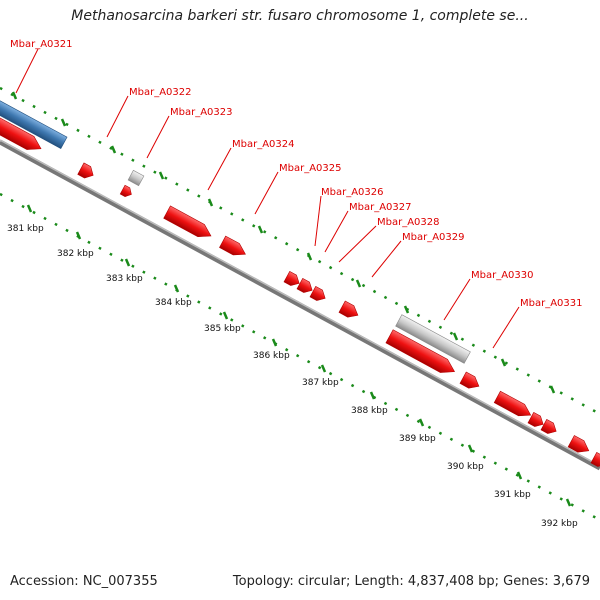 The width and height of the screenshot is (600, 600). What do you see at coordinates (512, 495) in the screenshot?
I see `scale-label: 391 kbp` at bounding box center [512, 495].